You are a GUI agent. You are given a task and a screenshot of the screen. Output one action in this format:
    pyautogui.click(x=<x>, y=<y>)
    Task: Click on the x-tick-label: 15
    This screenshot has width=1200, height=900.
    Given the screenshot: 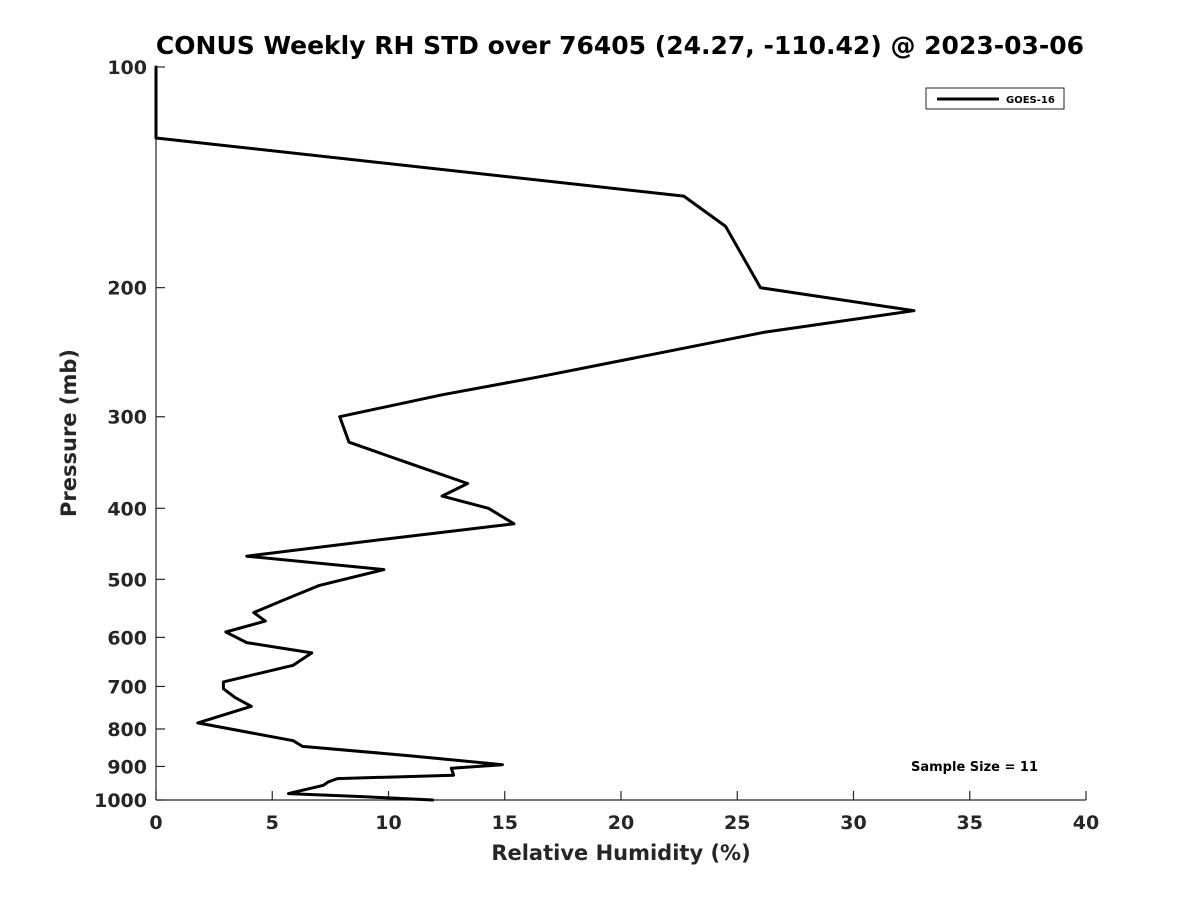 What is the action you would take?
    pyautogui.click(x=505, y=823)
    